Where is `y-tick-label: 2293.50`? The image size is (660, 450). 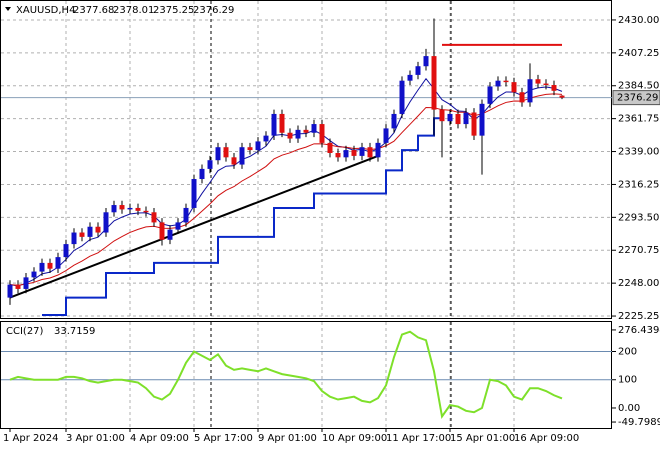
y-tick-label: 2293.50 is located at coordinates (638, 217).